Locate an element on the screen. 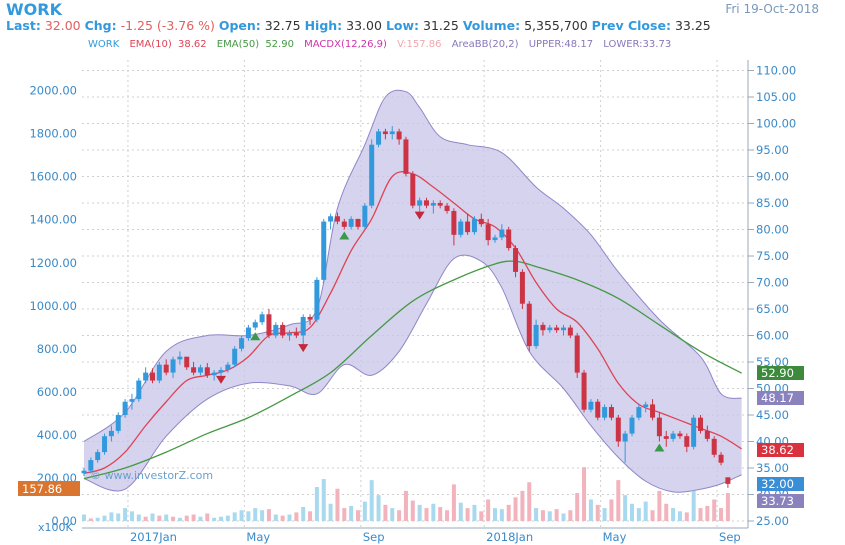  right-axis-tick-label: 100.00 is located at coordinates (776, 124).